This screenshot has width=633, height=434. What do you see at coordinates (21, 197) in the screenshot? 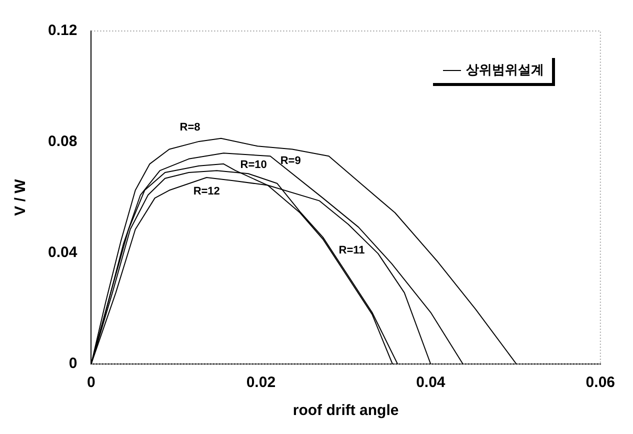
I see `y-axis-title: V / W` at bounding box center [21, 197].